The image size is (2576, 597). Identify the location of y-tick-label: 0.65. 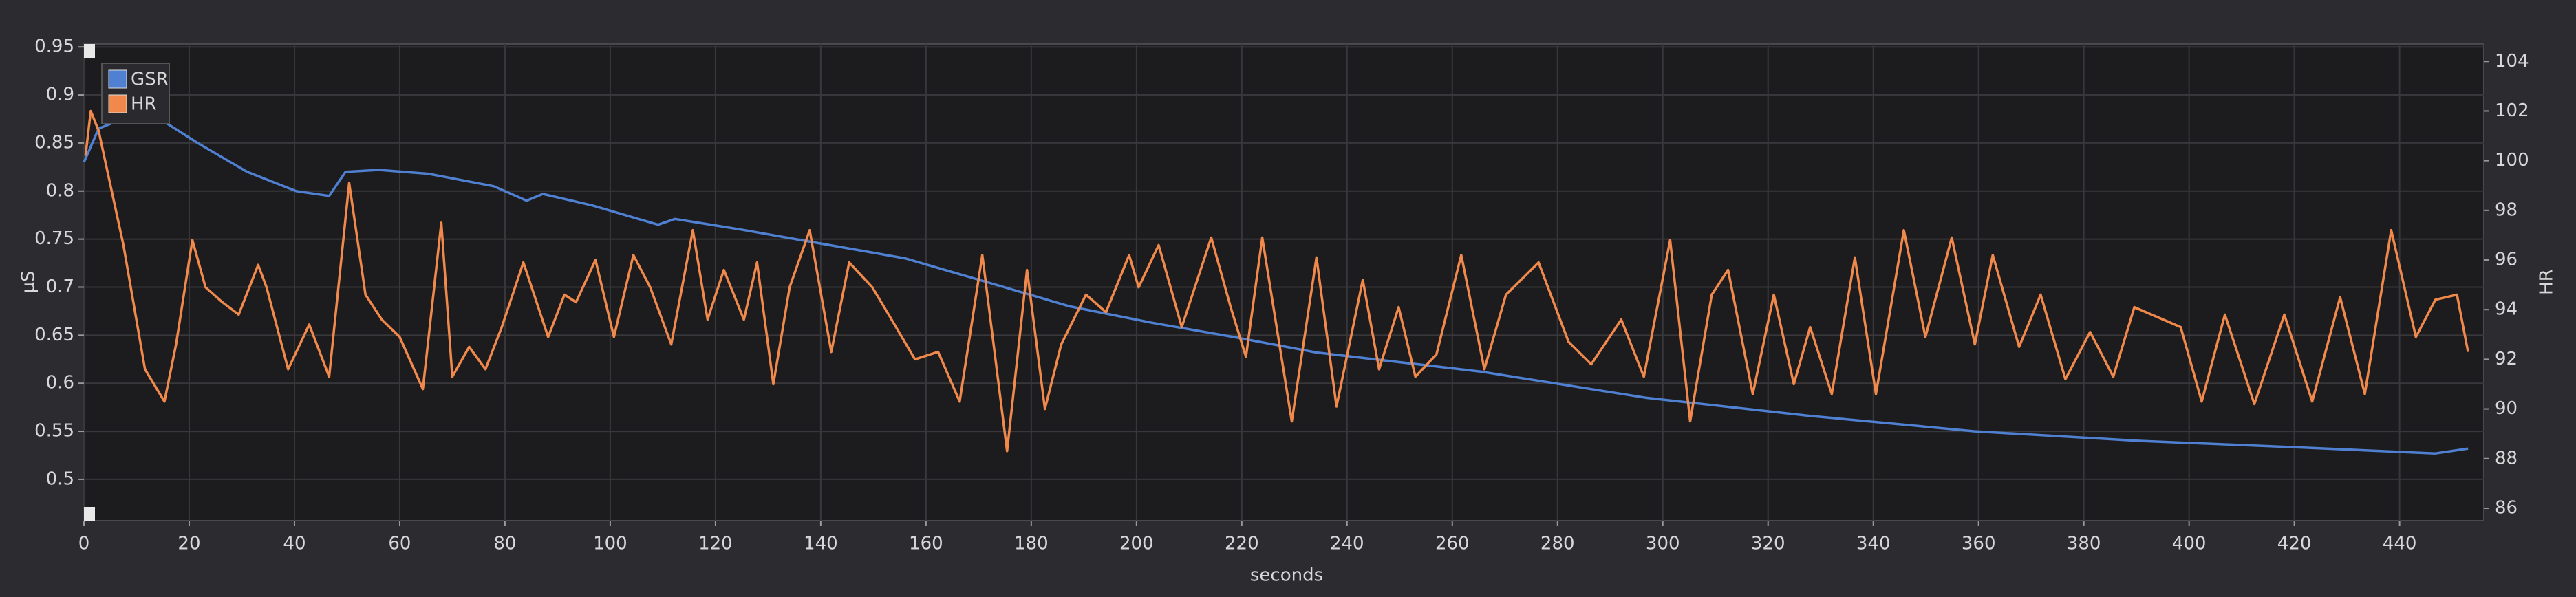
(54, 335).